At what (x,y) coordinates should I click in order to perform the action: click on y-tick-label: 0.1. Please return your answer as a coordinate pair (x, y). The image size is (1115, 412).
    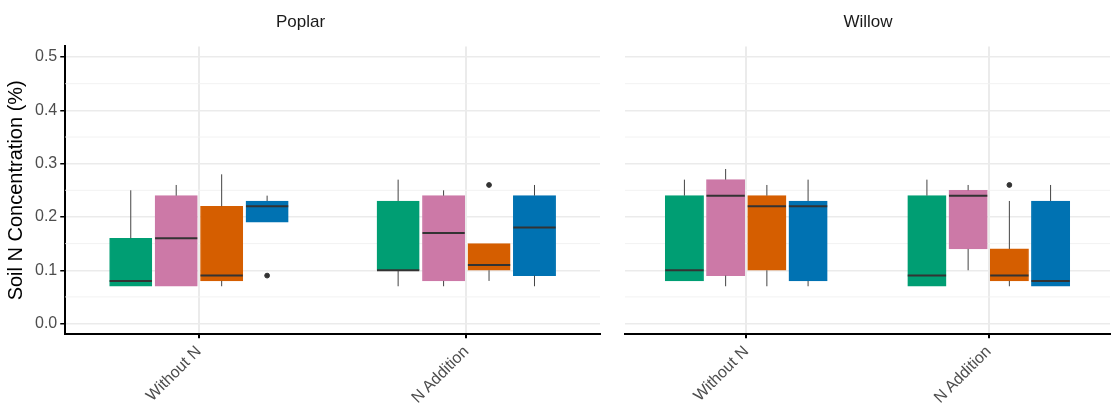
    Looking at the image, I should click on (46, 269).